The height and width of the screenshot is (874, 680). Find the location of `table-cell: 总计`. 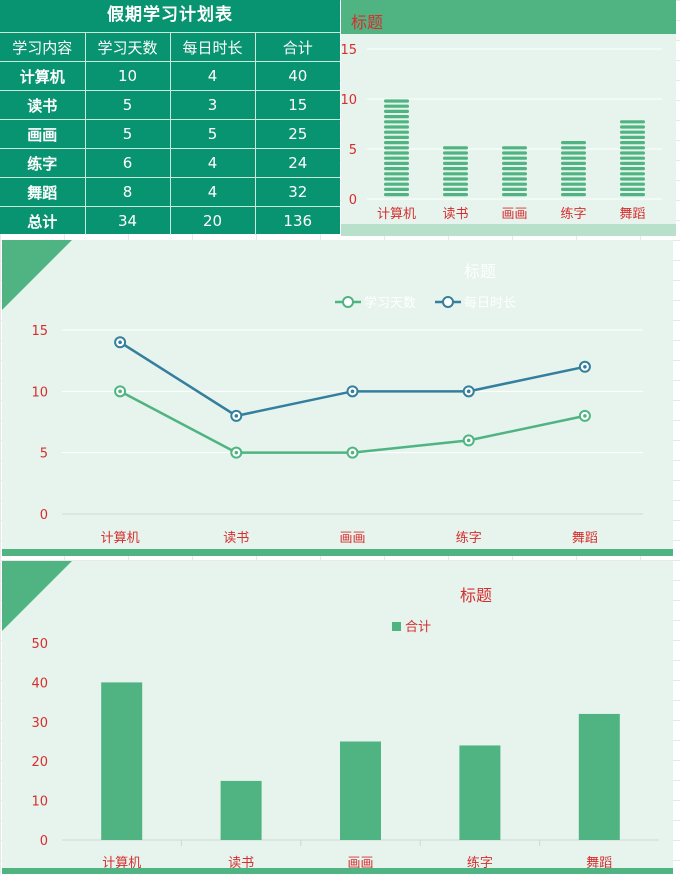

table-cell: 总计 is located at coordinates (43, 220).